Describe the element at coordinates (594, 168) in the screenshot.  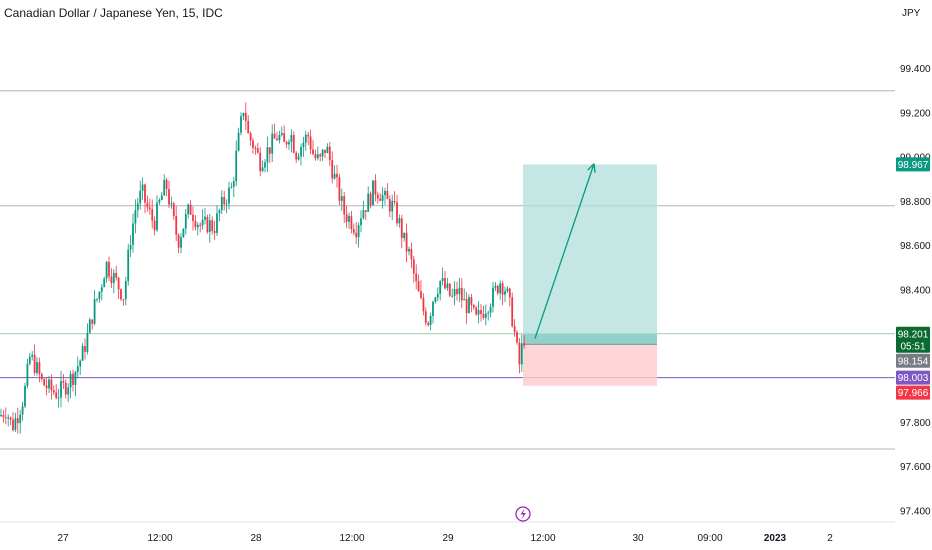
I see `arrow-head` at that location.